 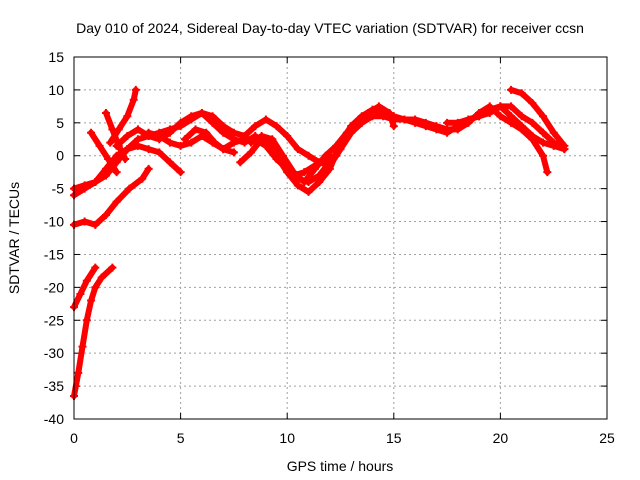 What do you see at coordinates (340, 466) in the screenshot?
I see `x-axis-label: GPS time / hours` at bounding box center [340, 466].